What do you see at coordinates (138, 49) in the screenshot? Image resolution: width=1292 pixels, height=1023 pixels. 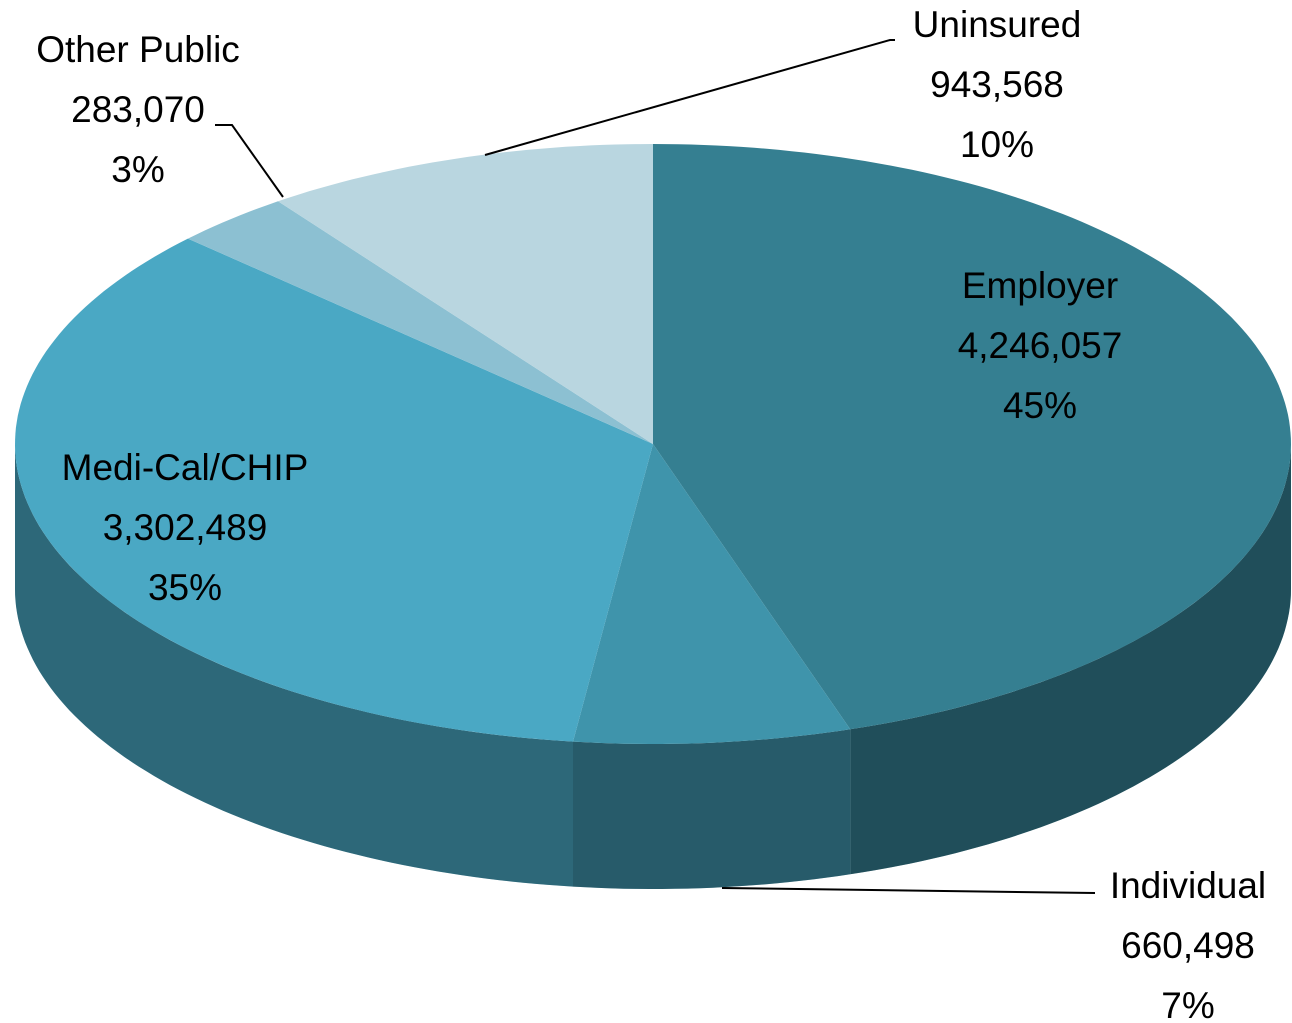 I see `slice-label: Other Public` at bounding box center [138, 49].